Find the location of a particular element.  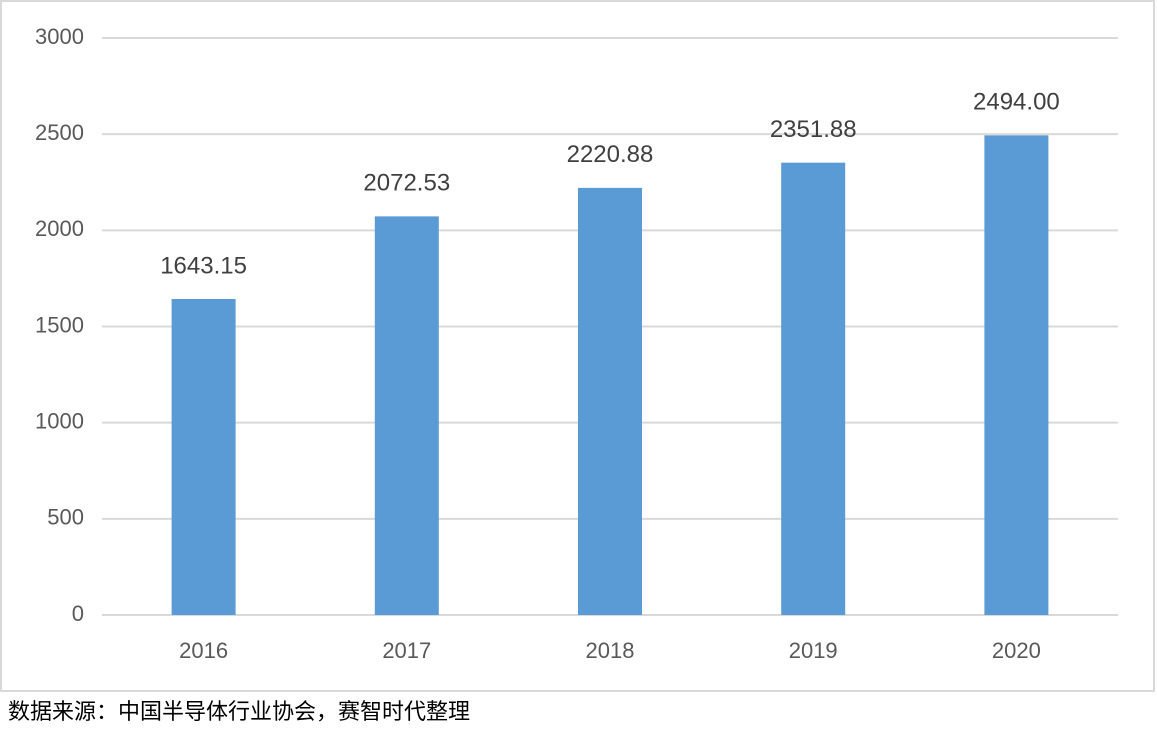

x-tick-label: 2019 is located at coordinates (813, 650).